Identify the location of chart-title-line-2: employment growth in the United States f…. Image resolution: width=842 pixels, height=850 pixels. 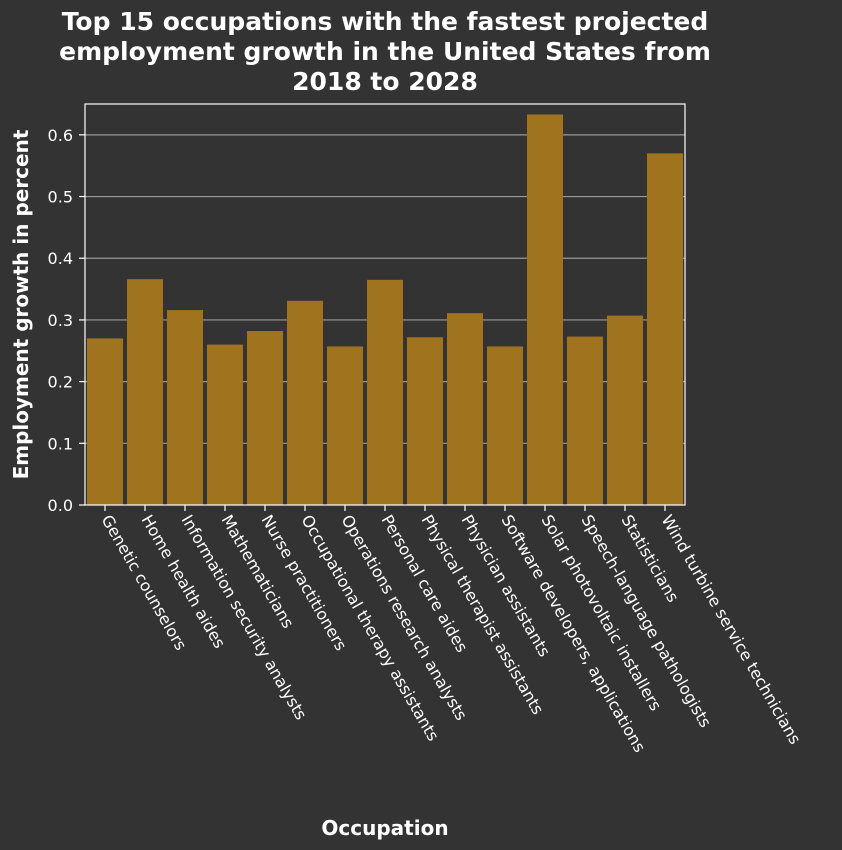
(385, 51).